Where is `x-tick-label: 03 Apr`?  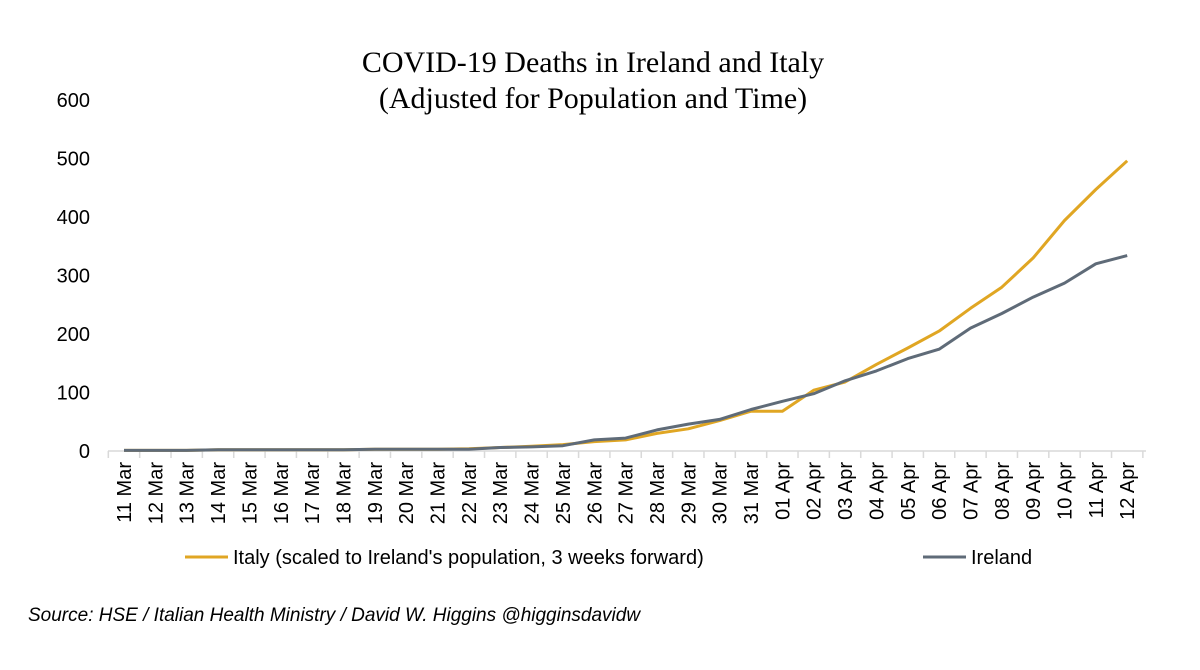 x-tick-label: 03 Apr is located at coordinates (846, 491).